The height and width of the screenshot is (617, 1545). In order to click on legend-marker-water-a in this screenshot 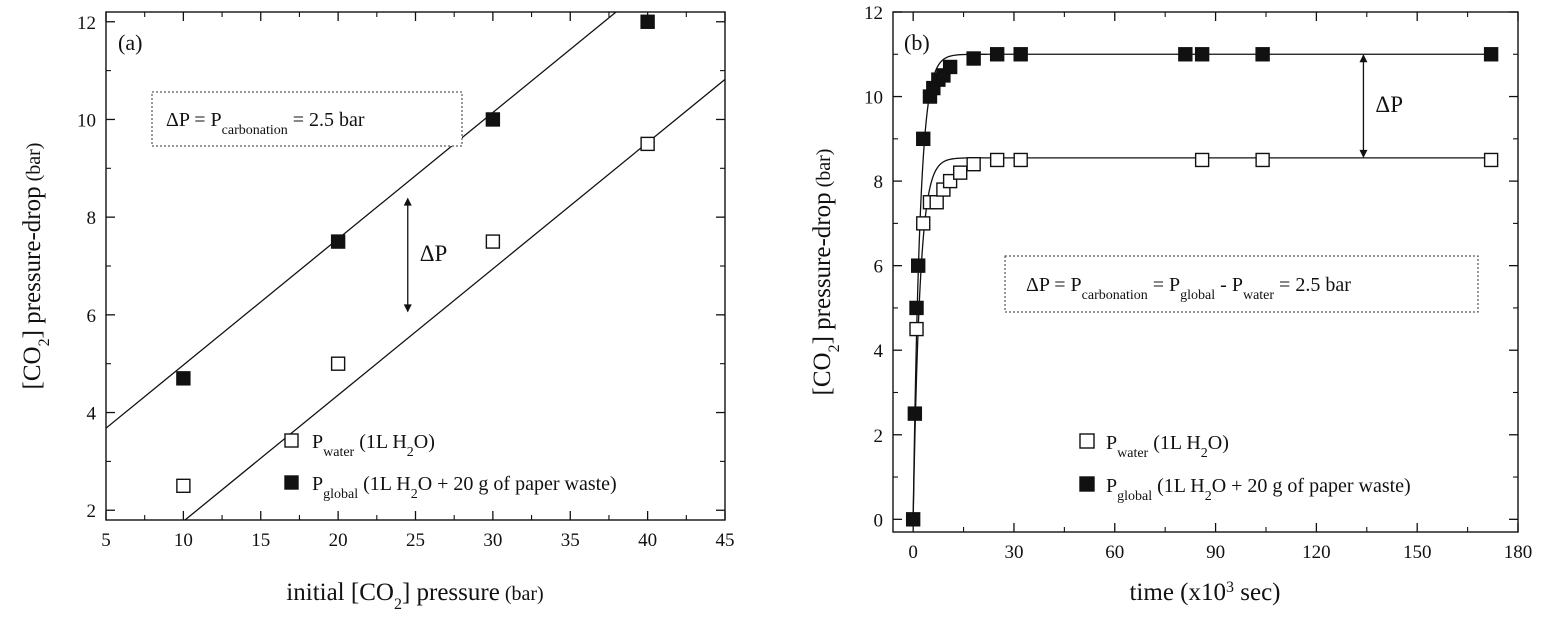, I will do `click(291, 440)`.